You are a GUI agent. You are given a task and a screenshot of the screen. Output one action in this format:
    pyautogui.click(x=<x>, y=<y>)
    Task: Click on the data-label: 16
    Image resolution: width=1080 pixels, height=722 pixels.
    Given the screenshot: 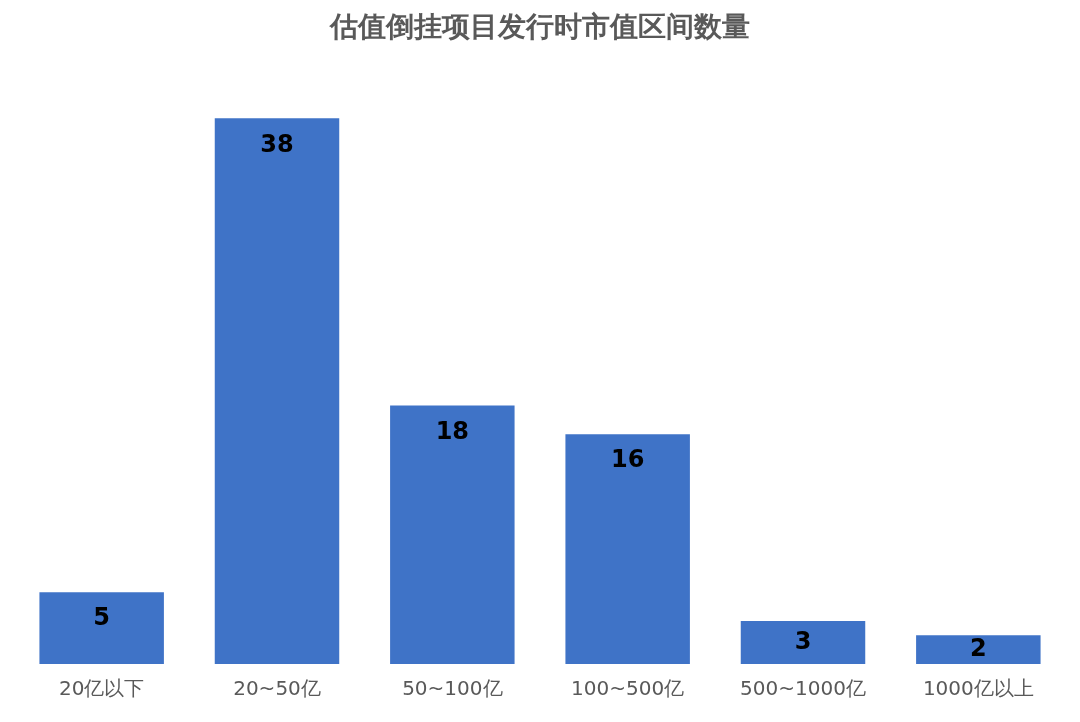 What is the action you would take?
    pyautogui.click(x=627, y=459)
    